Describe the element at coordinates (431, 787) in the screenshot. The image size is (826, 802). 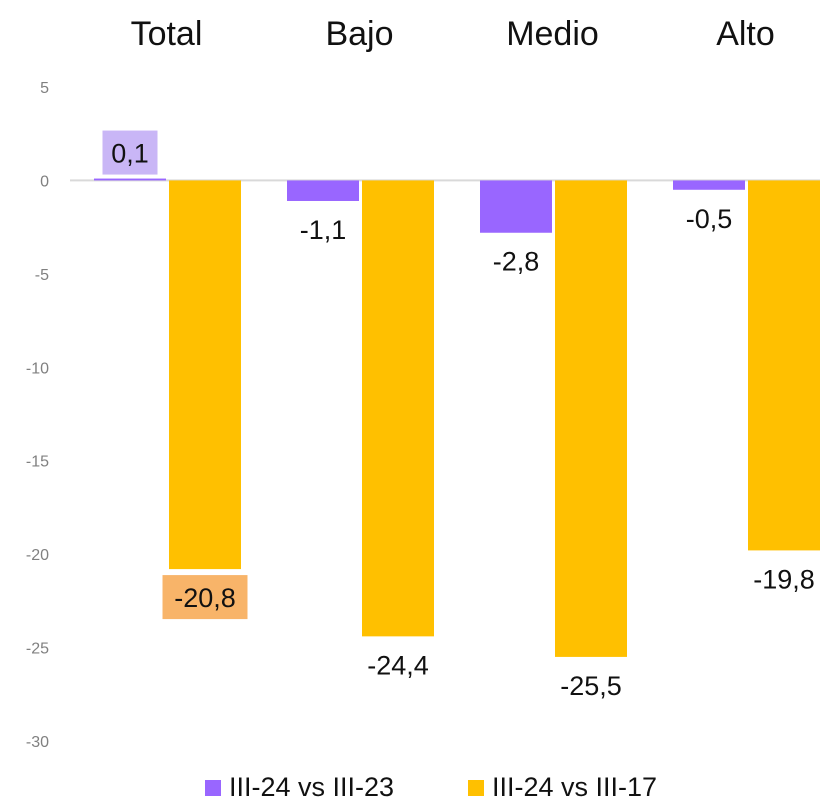
I see `legend: III-24 vs III-23 III-24 vs III-17` at that location.